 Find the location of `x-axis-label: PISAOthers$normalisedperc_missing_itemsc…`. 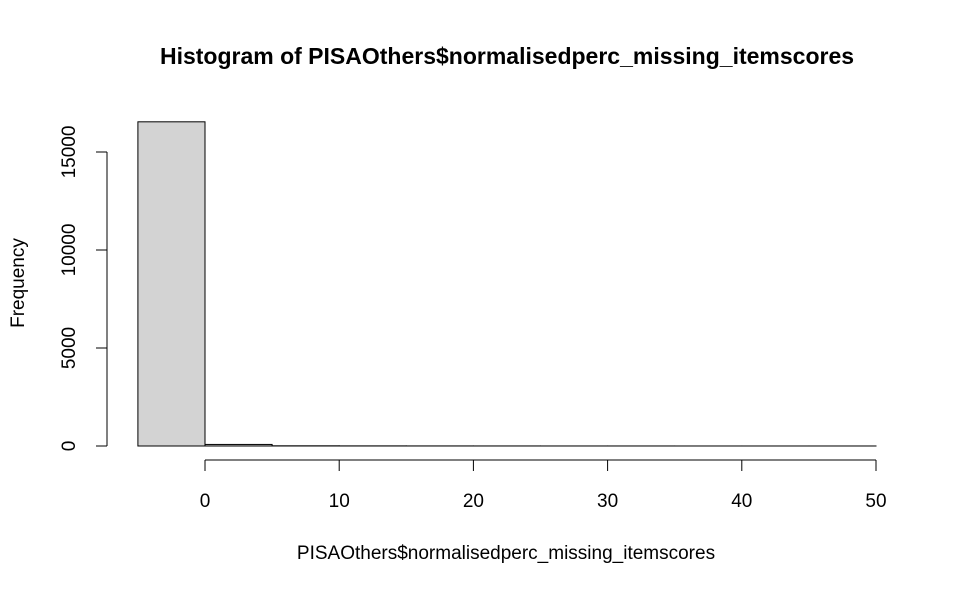

x-axis-label: PISAOthers$normalisedperc_missing_itemsc… is located at coordinates (506, 553).